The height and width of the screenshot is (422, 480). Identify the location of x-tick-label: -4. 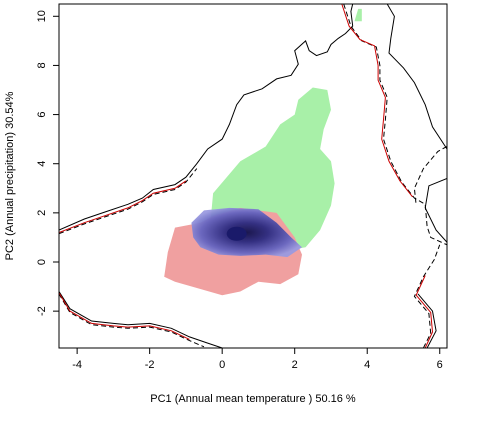
(77, 365).